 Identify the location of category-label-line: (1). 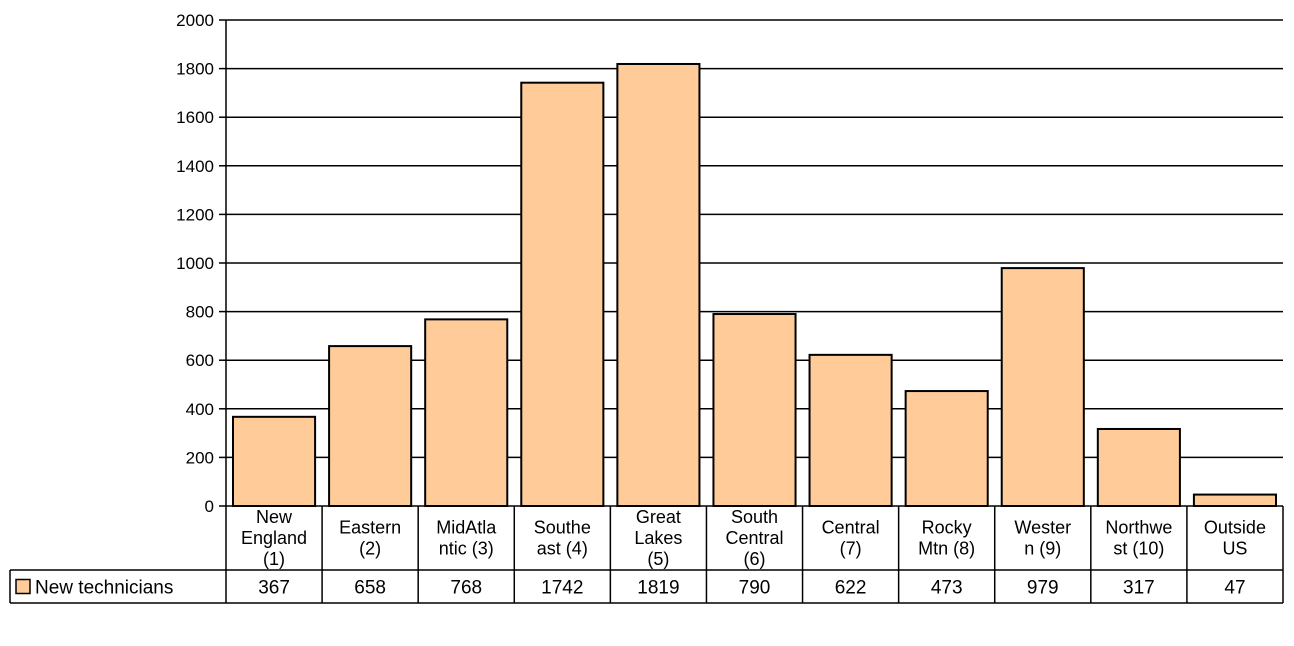
(274, 559).